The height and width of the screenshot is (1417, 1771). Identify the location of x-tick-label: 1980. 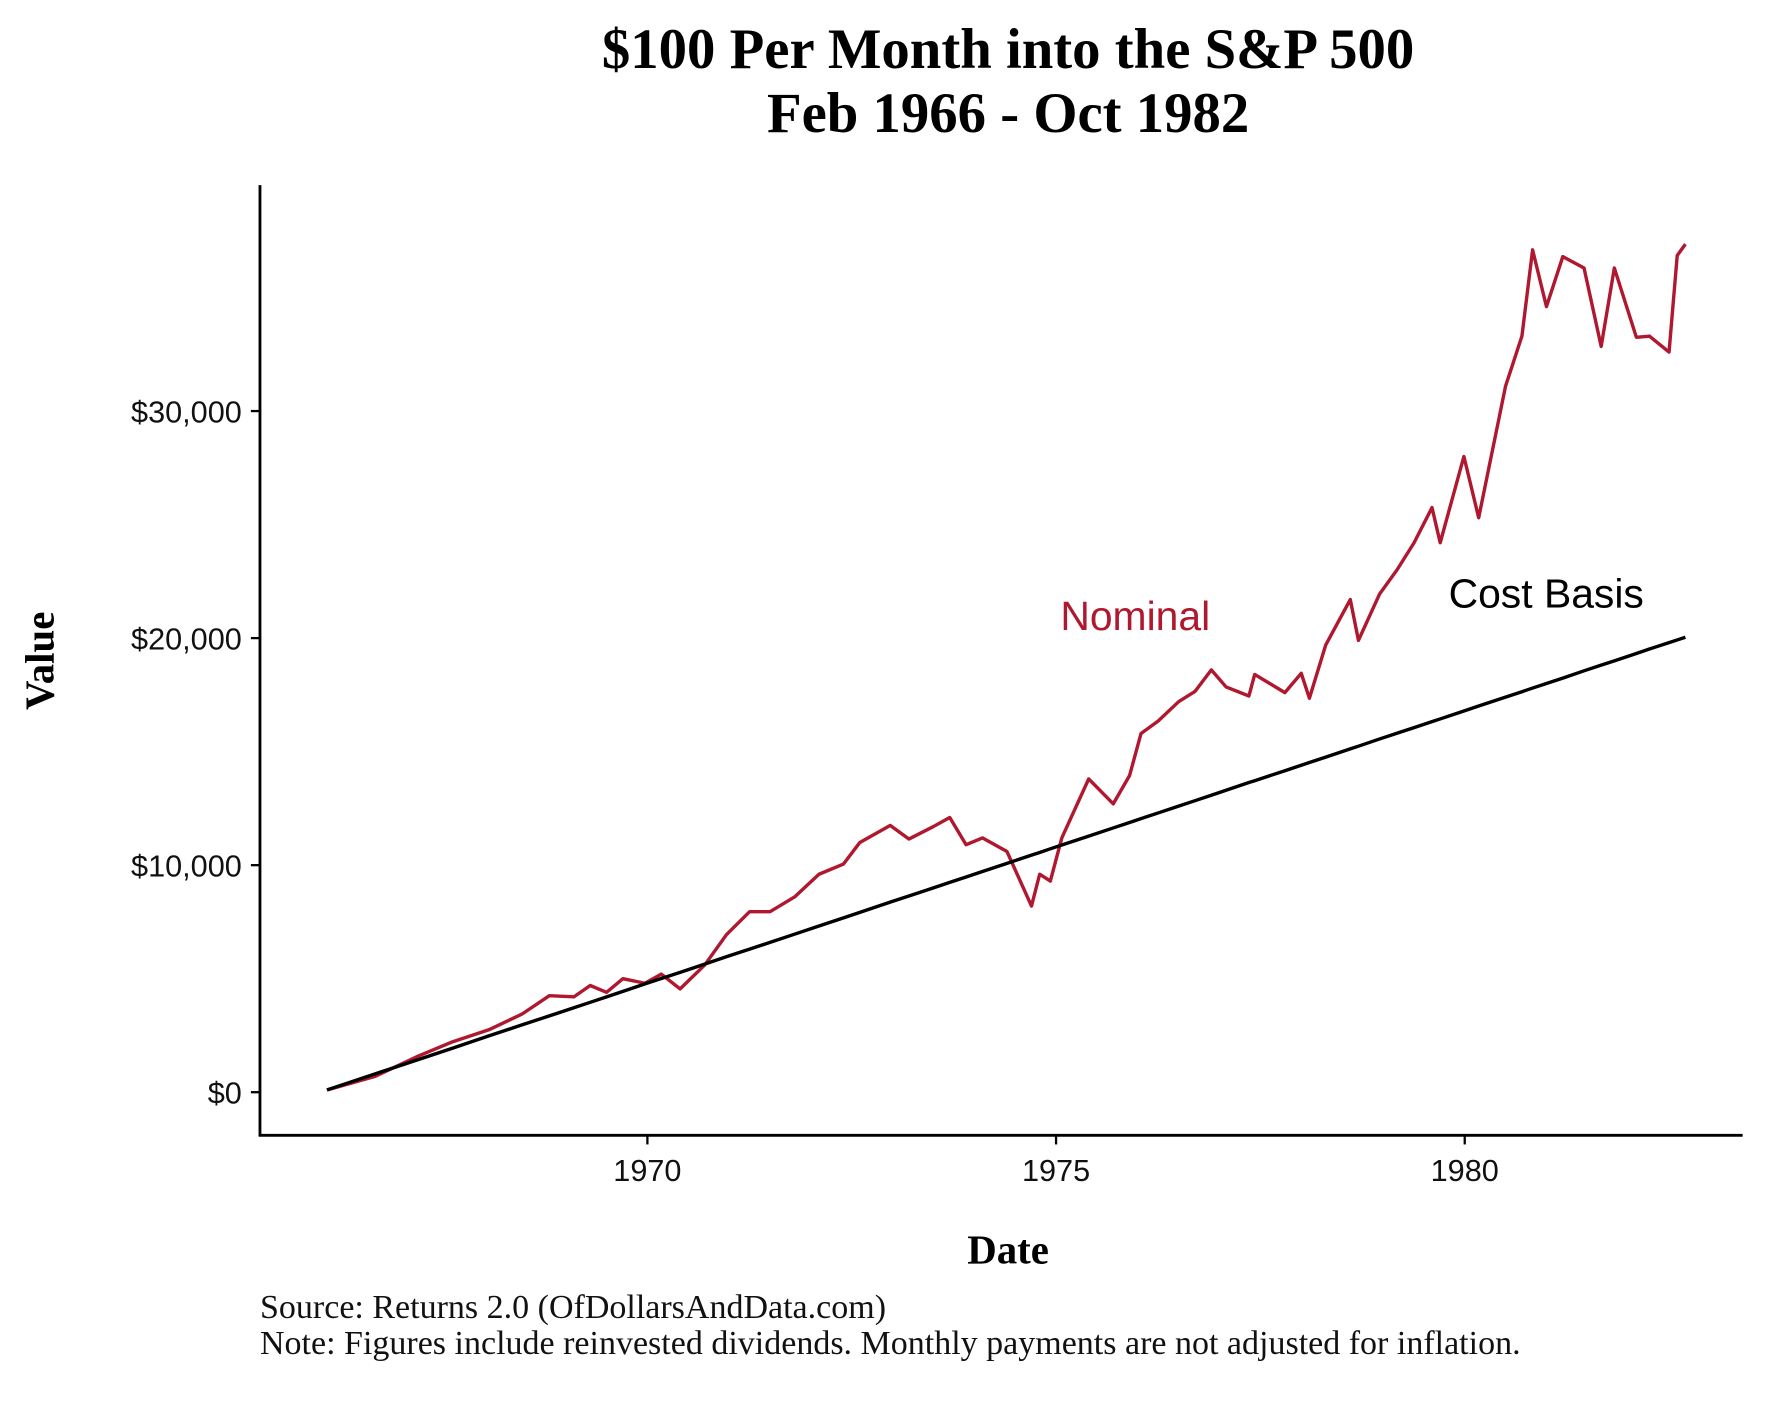
(1465, 1171).